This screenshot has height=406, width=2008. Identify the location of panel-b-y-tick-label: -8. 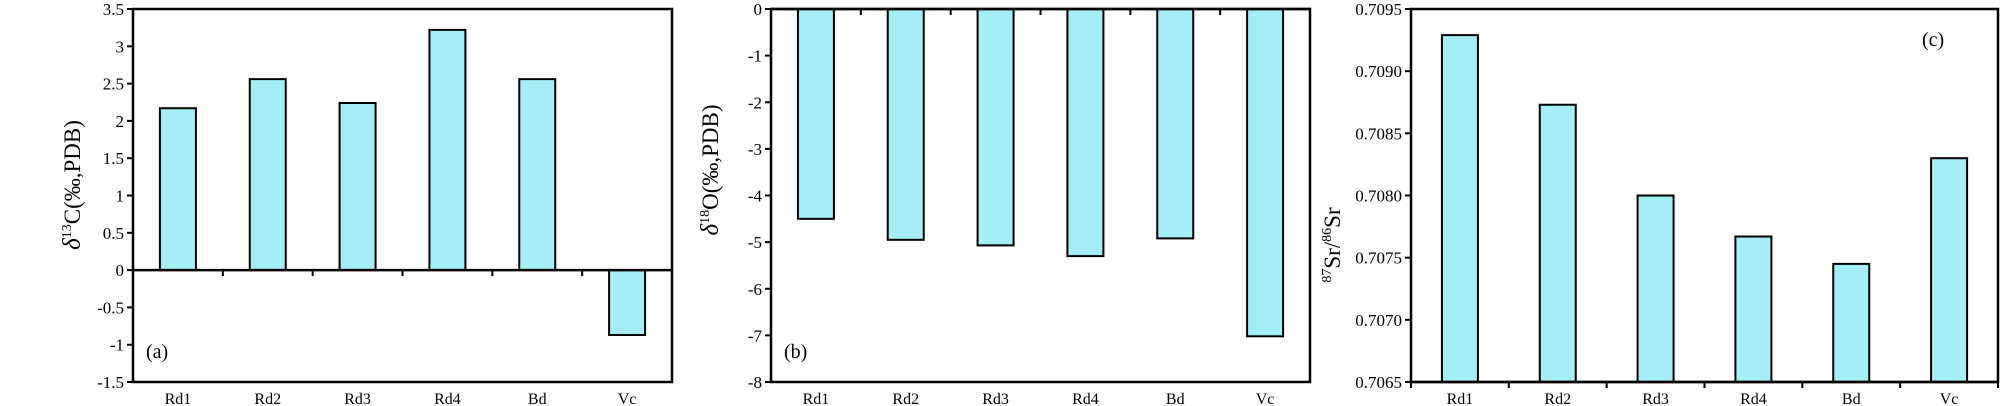
(755, 382).